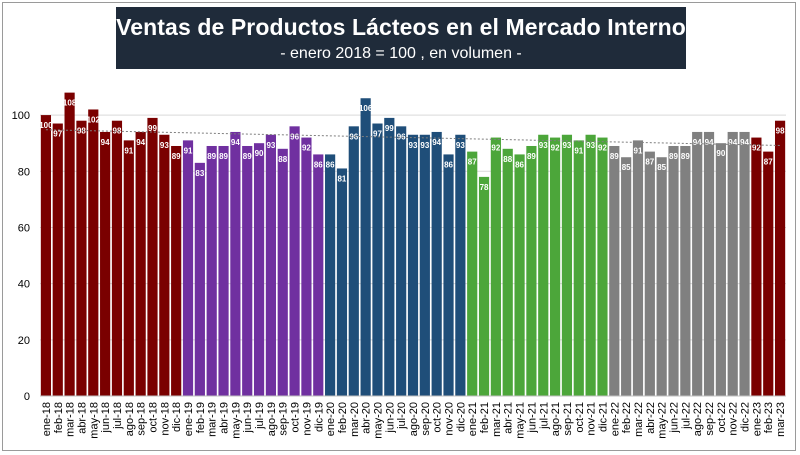 The image size is (800, 455). What do you see at coordinates (330, 164) in the screenshot?
I see `data-label: 86` at bounding box center [330, 164].